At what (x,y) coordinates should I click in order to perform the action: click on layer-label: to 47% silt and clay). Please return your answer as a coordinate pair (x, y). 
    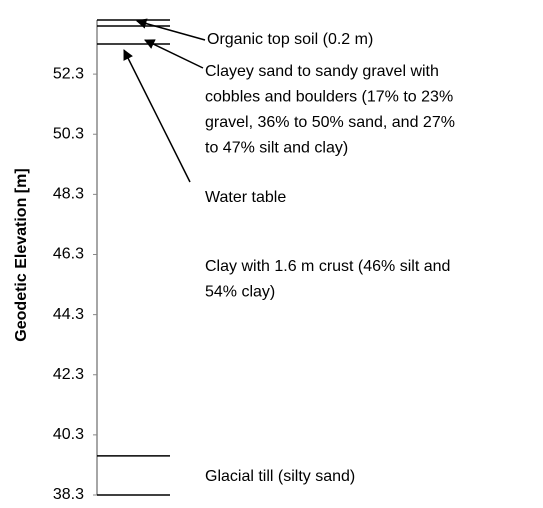
    Looking at the image, I should click on (276, 148).